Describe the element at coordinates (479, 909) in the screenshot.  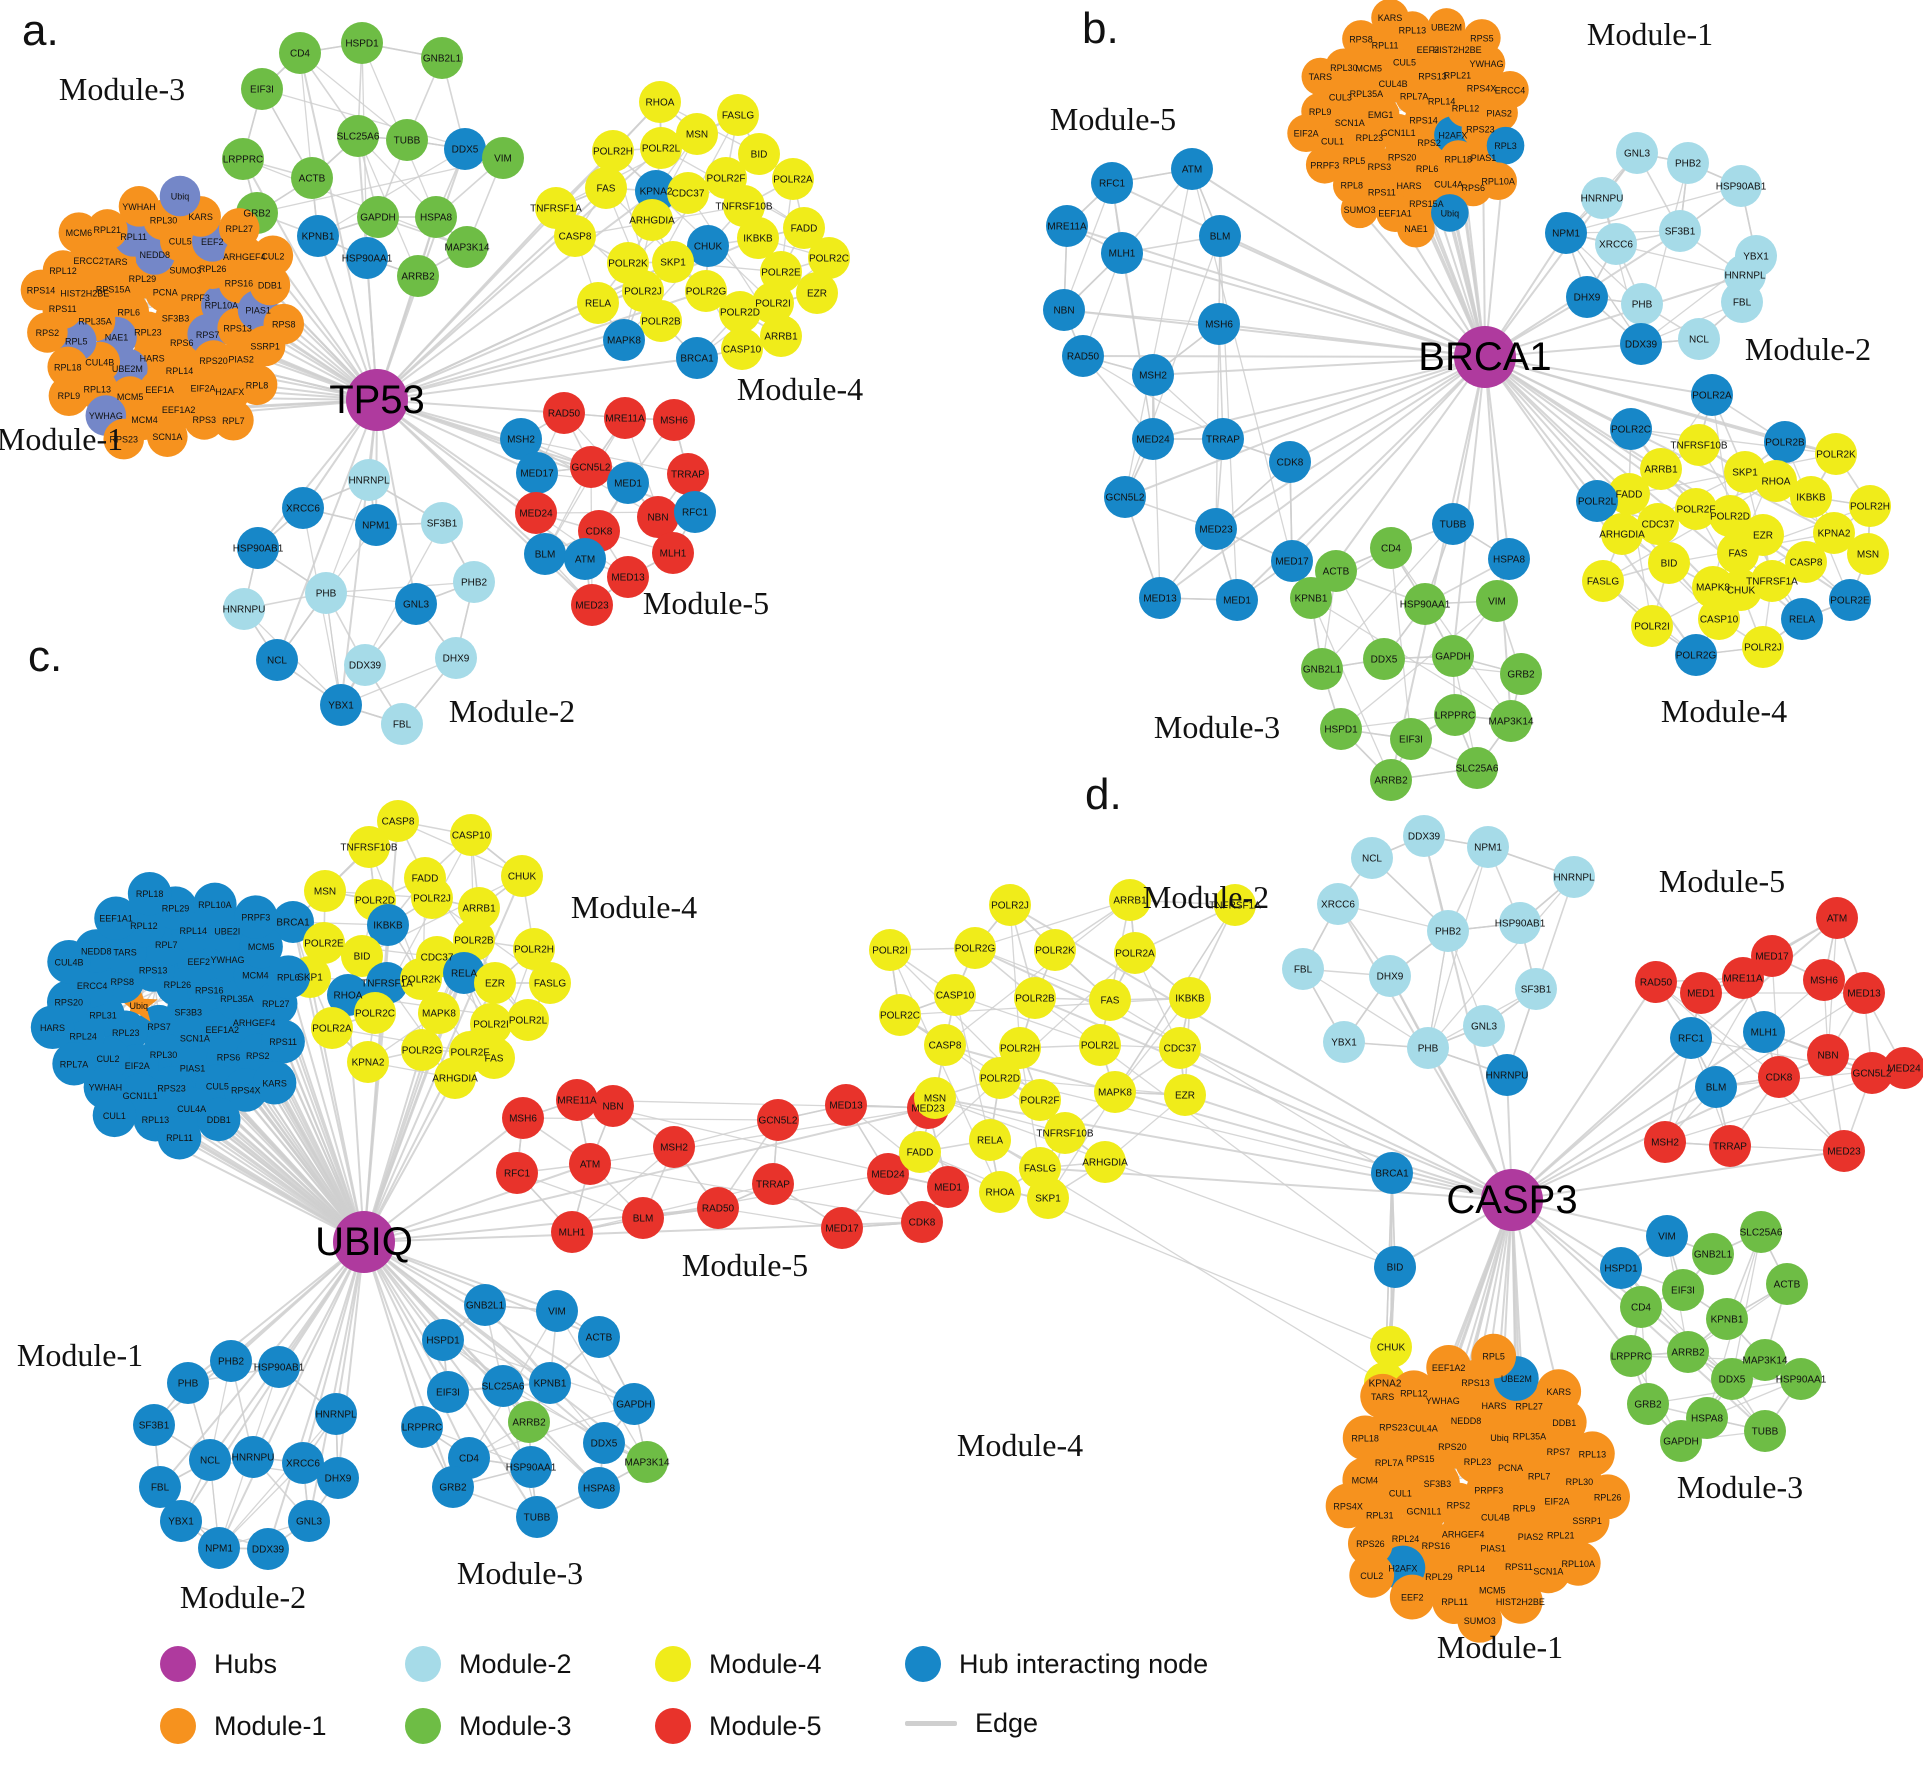
I see `node-label: ARRB1` at that location.